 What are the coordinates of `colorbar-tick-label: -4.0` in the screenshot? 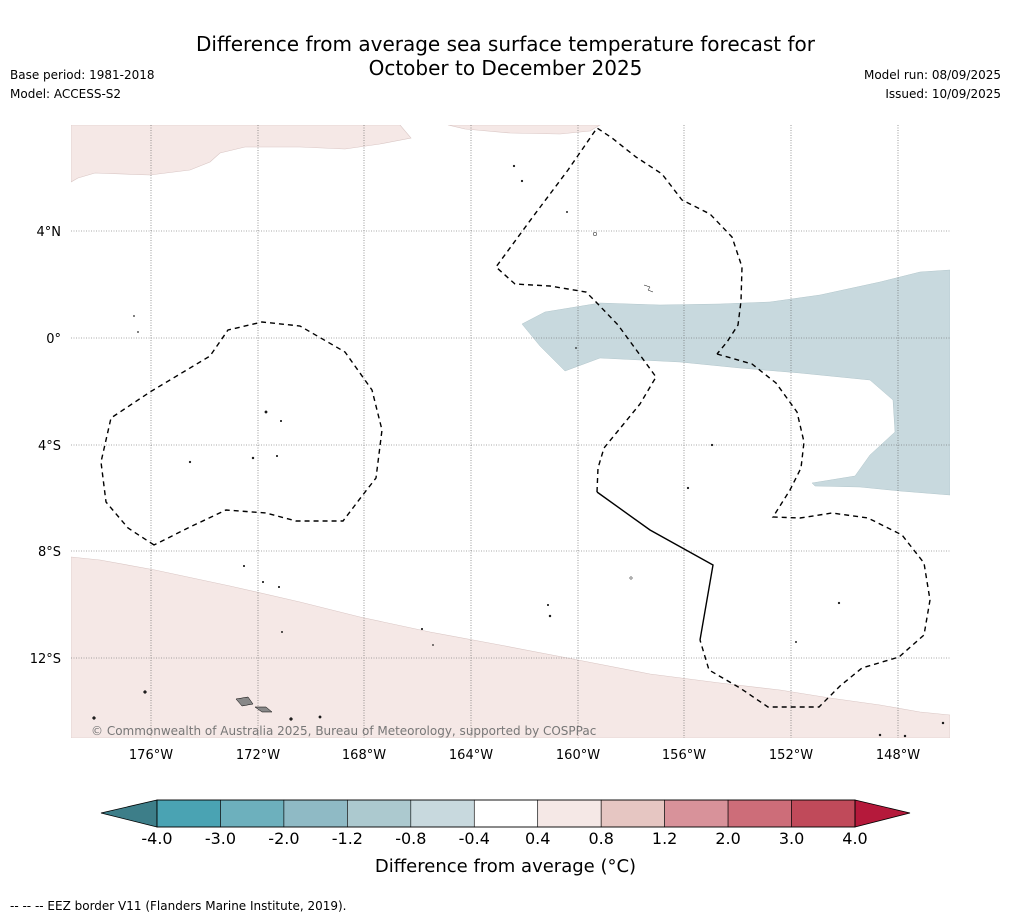 It's located at (156, 838).